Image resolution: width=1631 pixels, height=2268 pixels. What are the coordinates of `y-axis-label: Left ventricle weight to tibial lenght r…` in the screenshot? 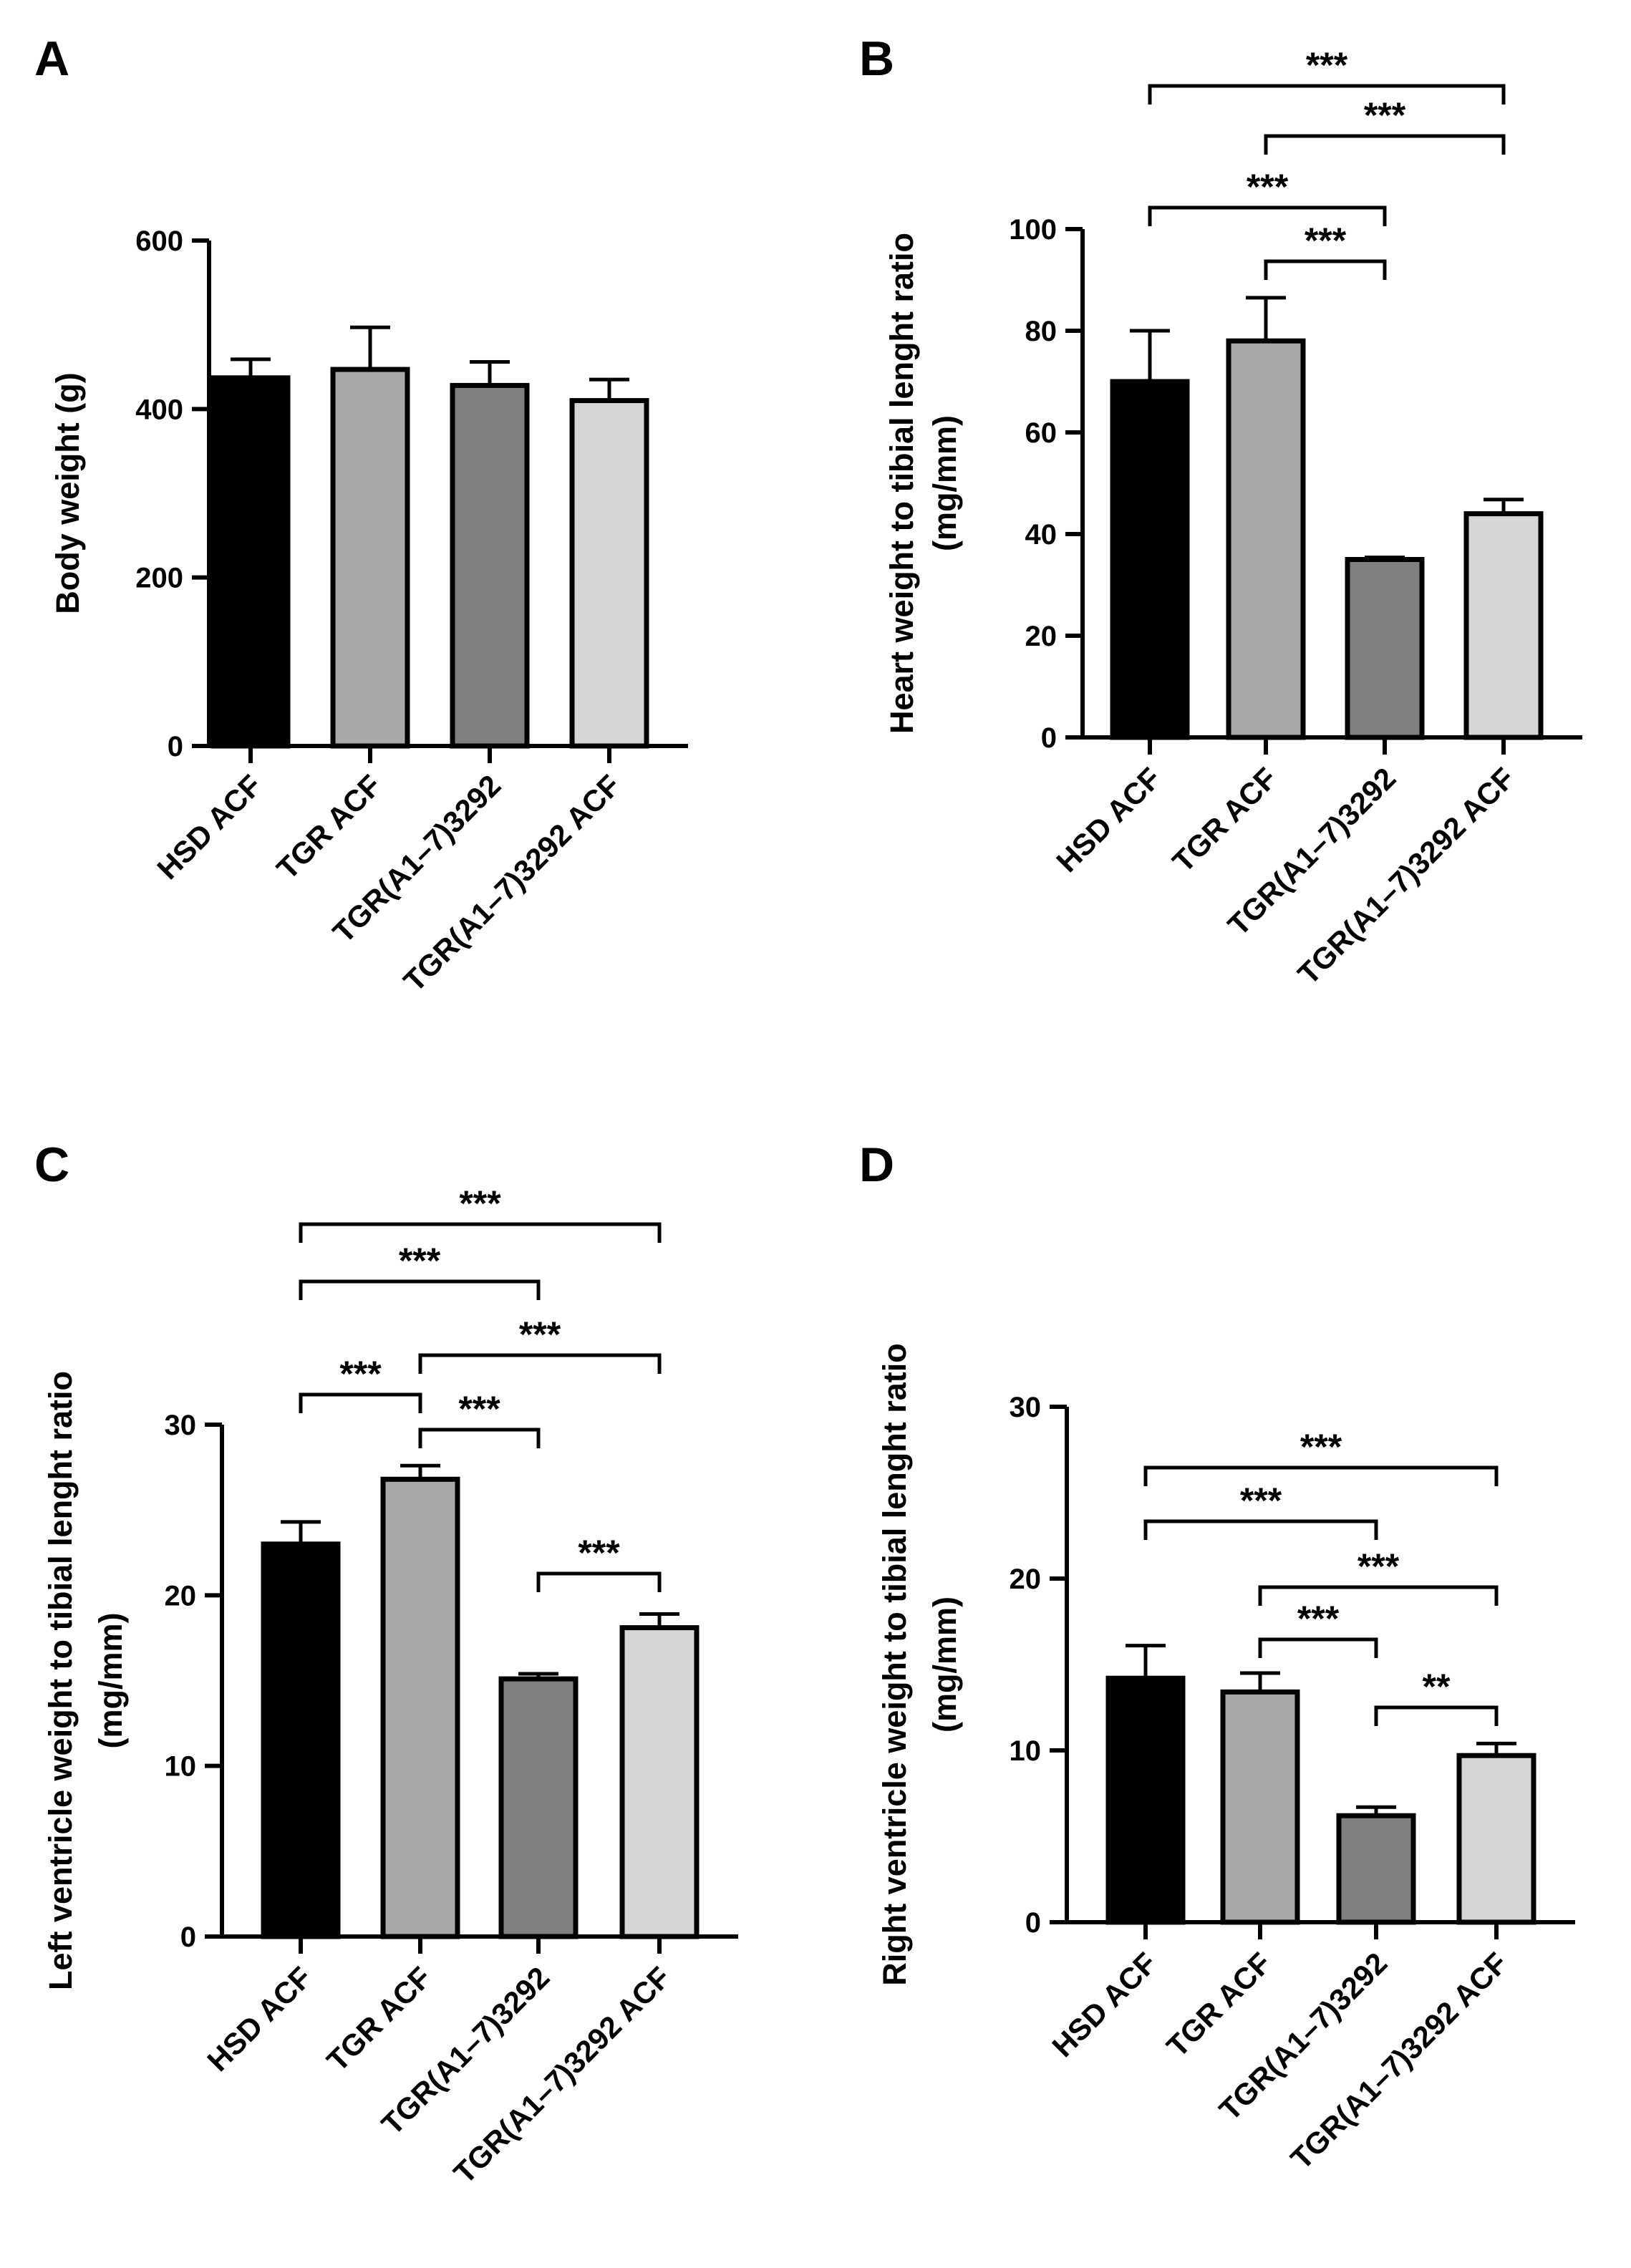 It's located at (60, 1680).